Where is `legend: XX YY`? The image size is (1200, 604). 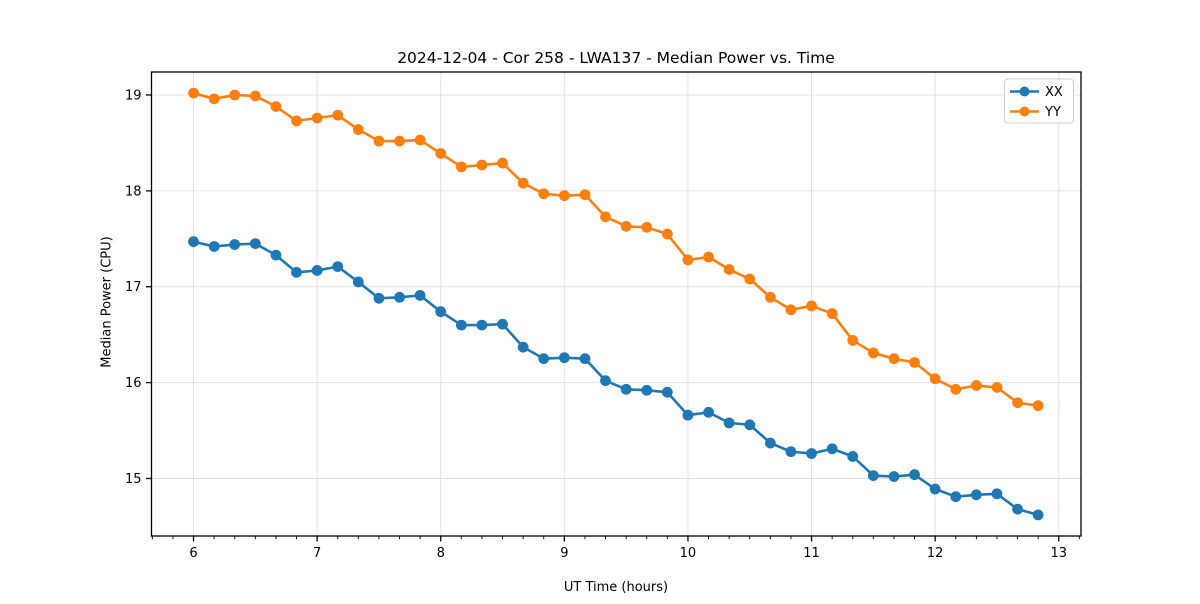 legend: XX YY is located at coordinates (1039, 101).